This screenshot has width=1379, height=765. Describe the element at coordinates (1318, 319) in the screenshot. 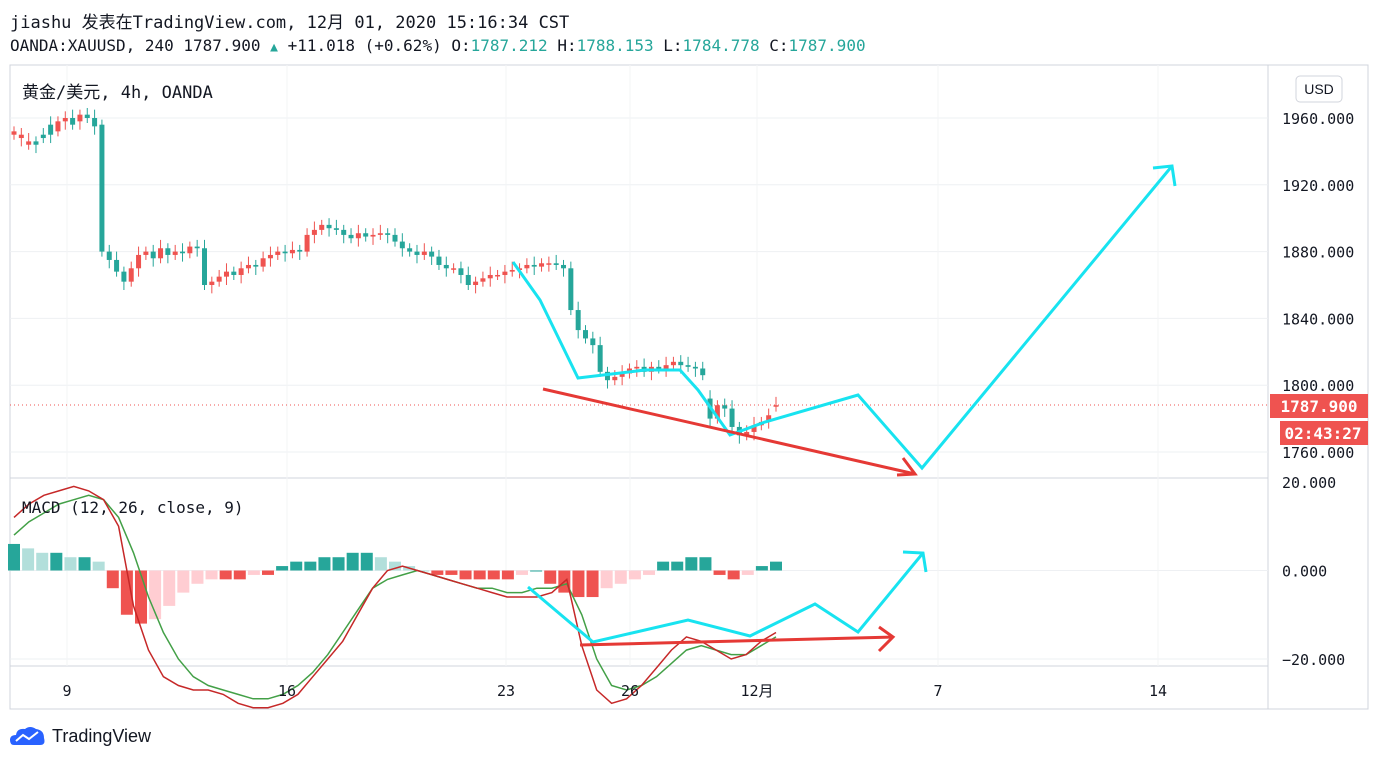

I see `price-tick-label: 1840.000` at that location.